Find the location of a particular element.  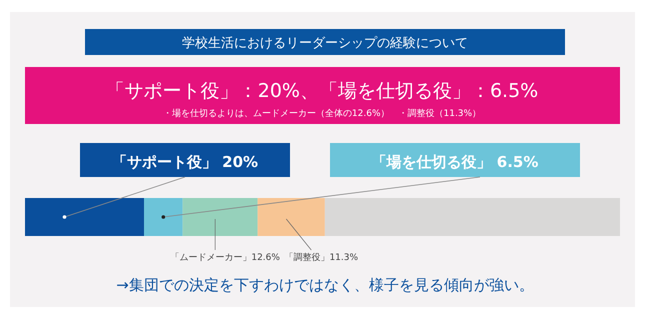

text: ・場を仕切るよりは、ムードメーカー（全体の12.6%） ・調整役（11.3%） is located at coordinates (322, 113).